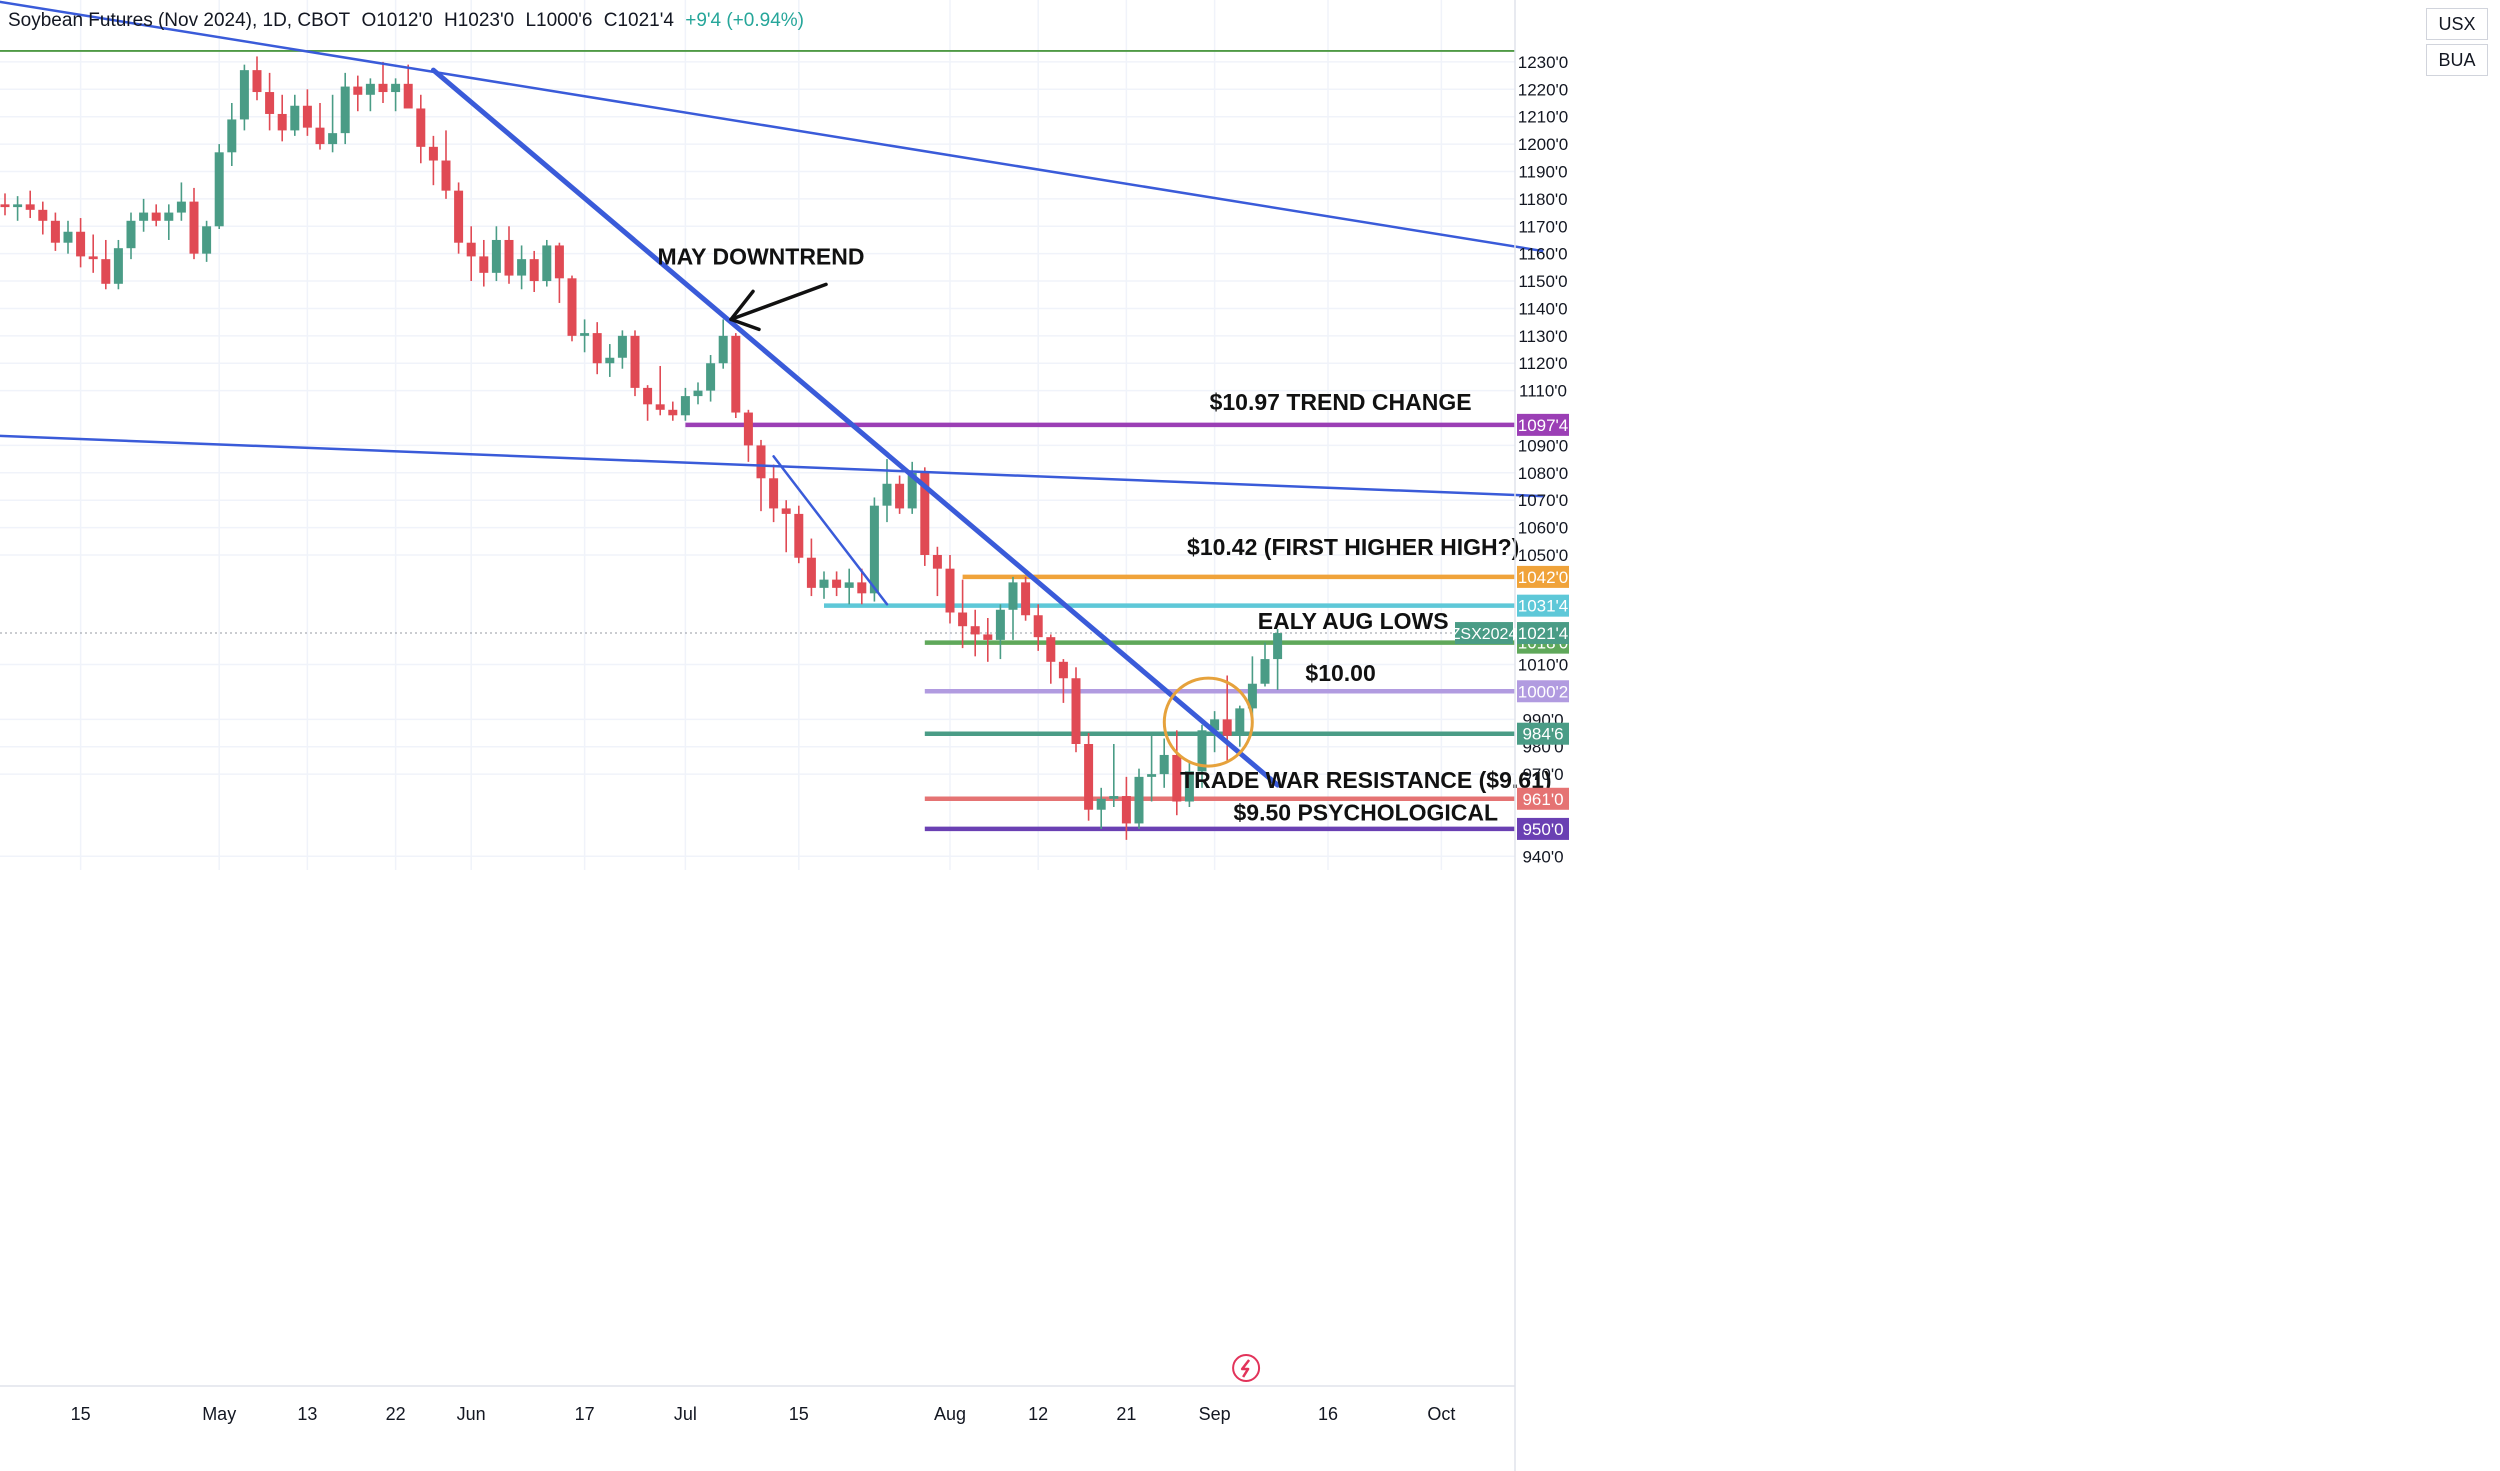 The width and height of the screenshot is (2500, 1471). Describe the element at coordinates (179, 20) in the screenshot. I see `symbol-label: Soybean Futures (Nov 2024), 1D, CBOT` at that location.